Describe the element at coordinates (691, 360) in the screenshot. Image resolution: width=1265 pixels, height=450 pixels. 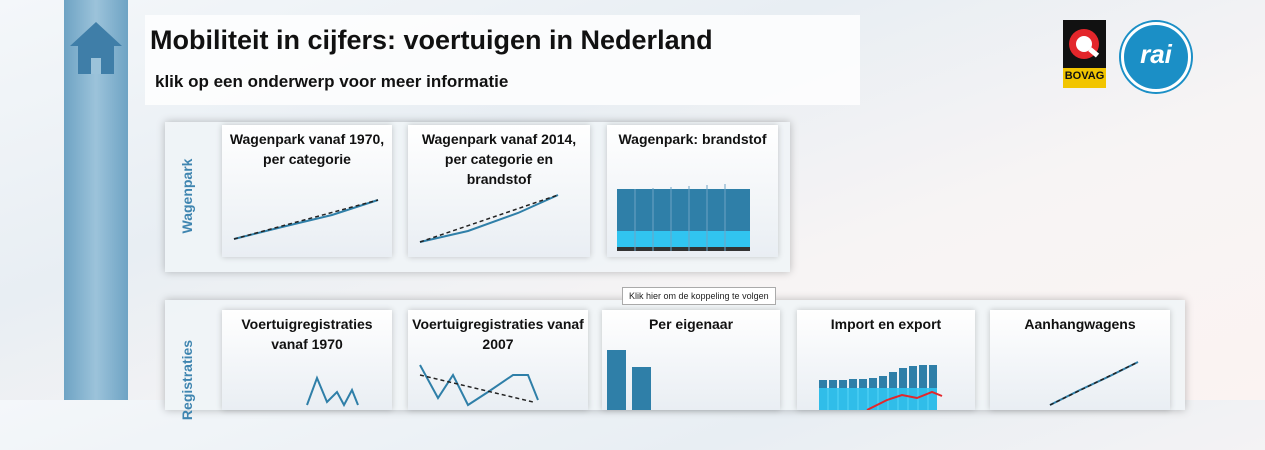
I see `tile: Per eigenaar` at that location.